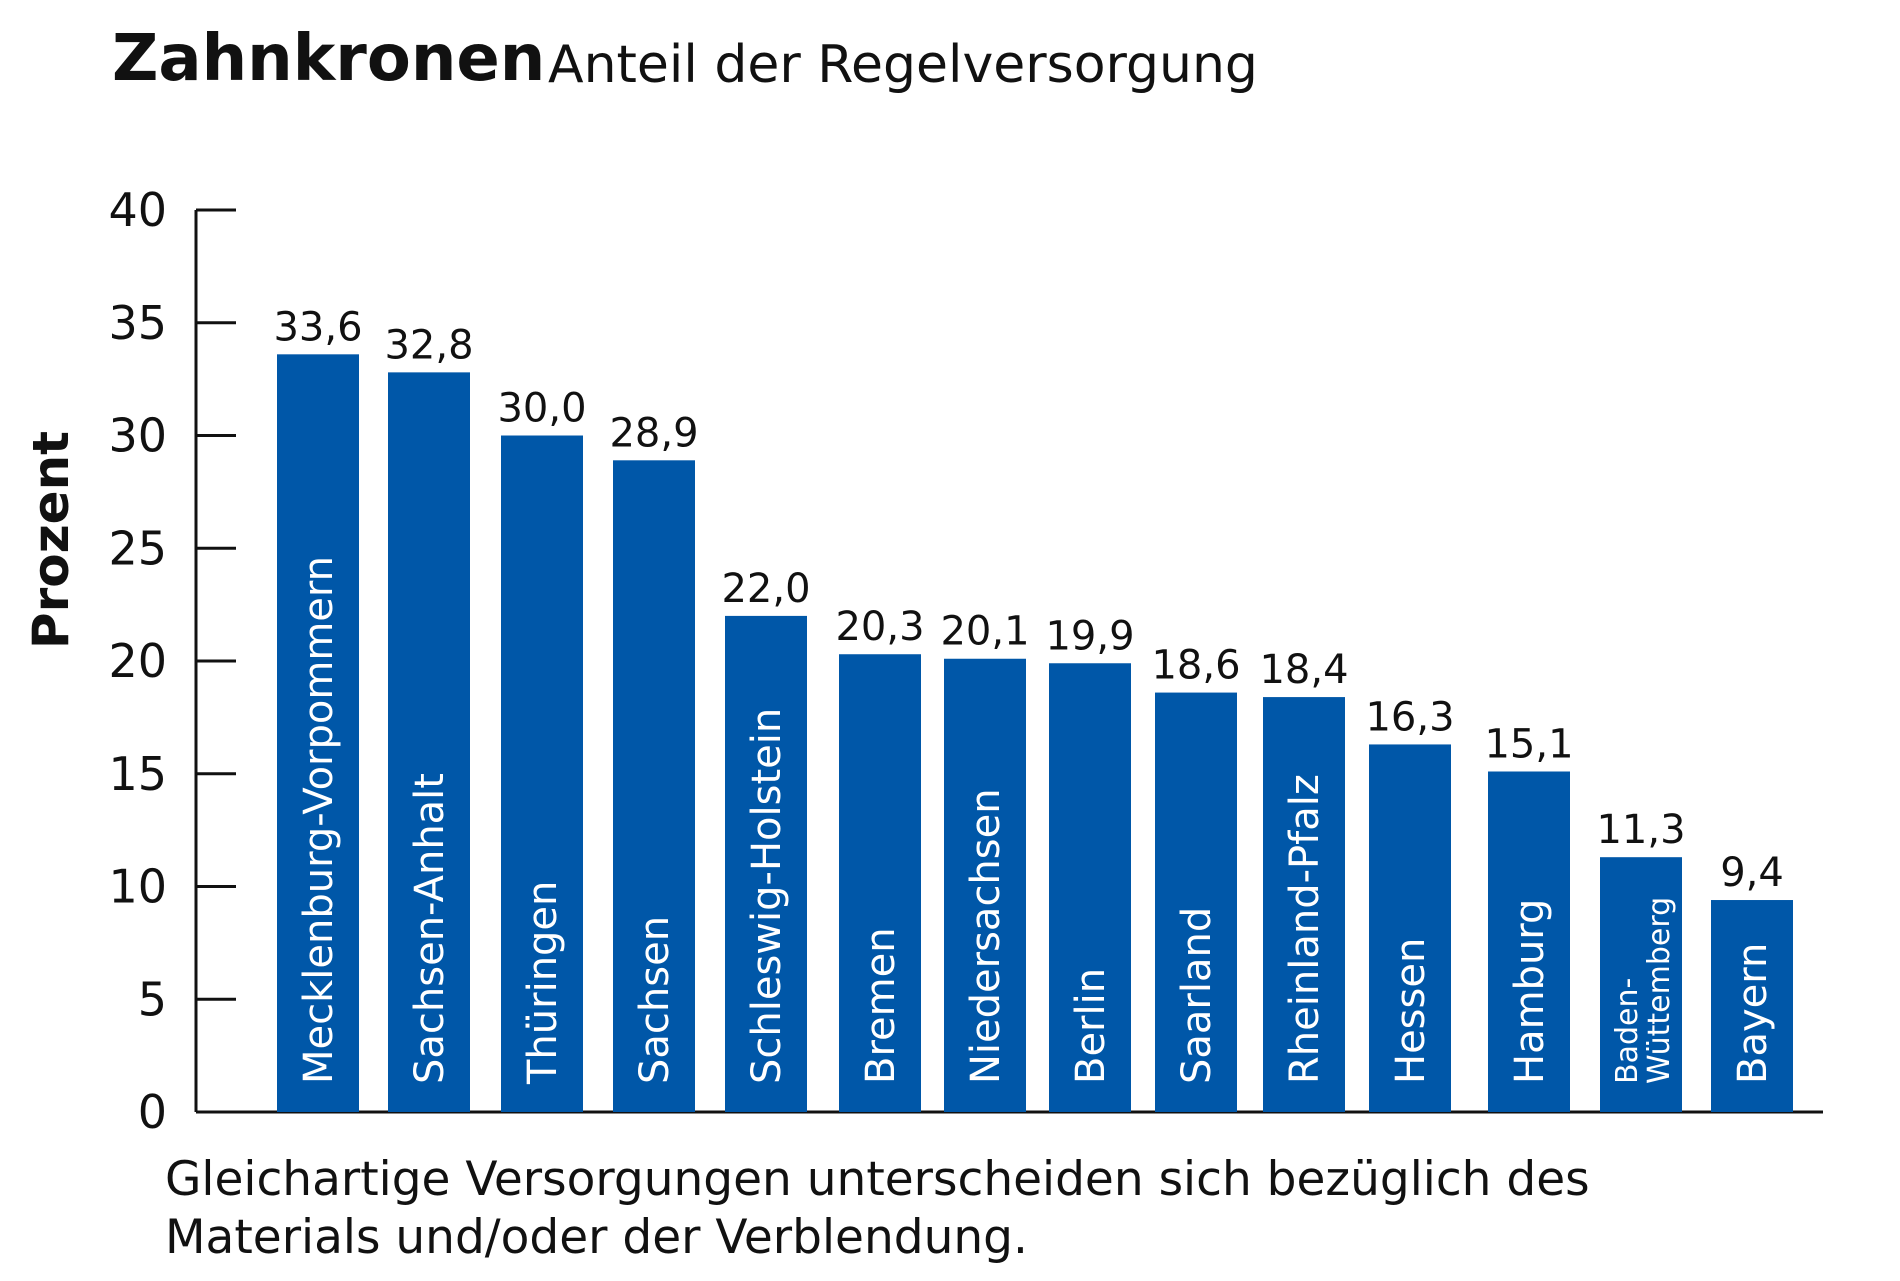  I want to click on y-tick-label: 15, so click(137, 774).